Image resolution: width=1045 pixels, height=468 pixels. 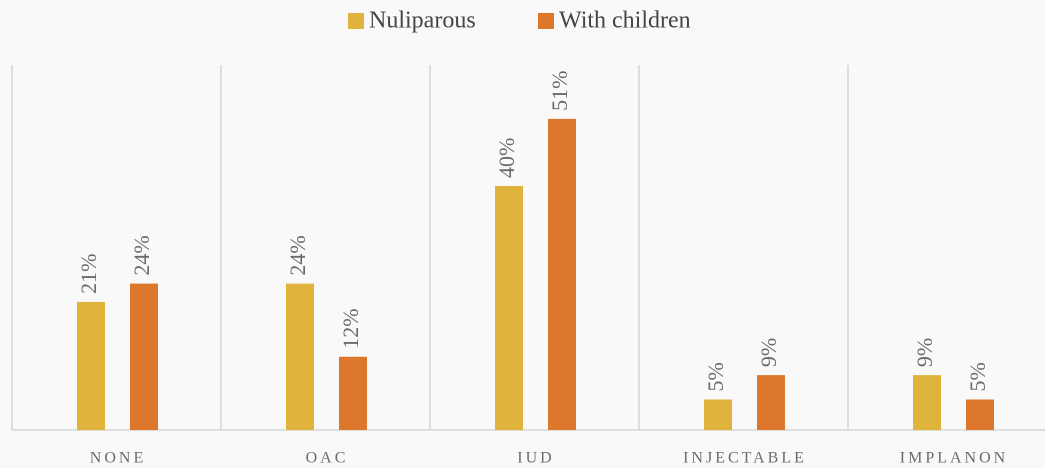 I want to click on data-label: 21%, so click(x=88, y=274).